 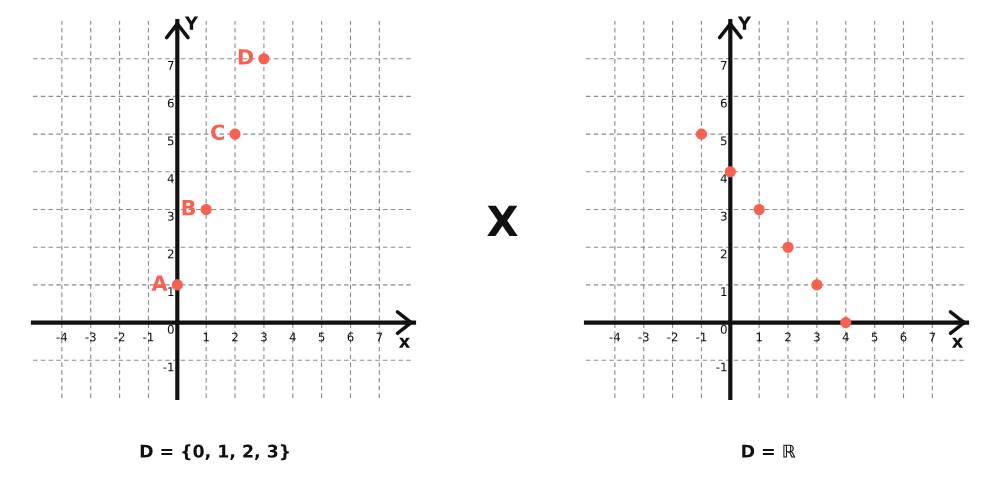 What do you see at coordinates (159, 283) in the screenshot?
I see `annotation: A` at bounding box center [159, 283].